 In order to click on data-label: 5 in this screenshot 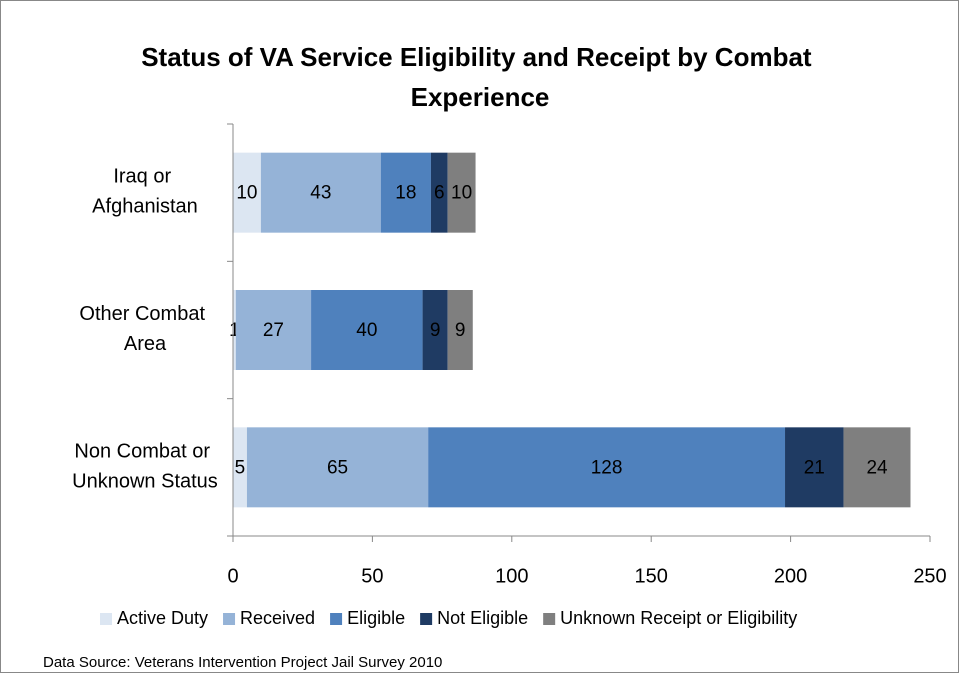, I will do `click(240, 467)`.